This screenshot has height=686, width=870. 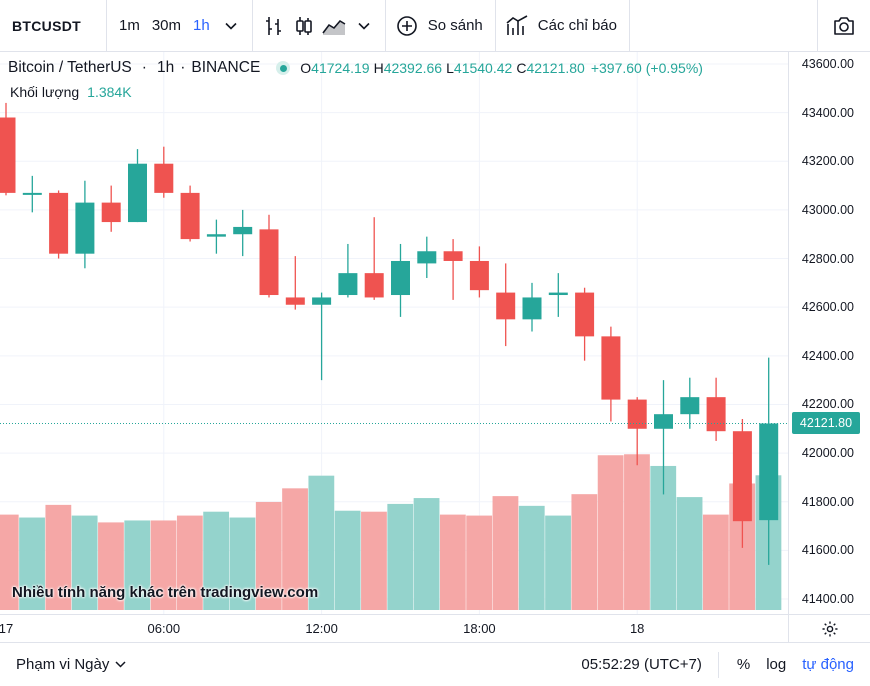 What do you see at coordinates (562, 26) in the screenshot?
I see `indicators-button: Các chỉ báo` at bounding box center [562, 26].